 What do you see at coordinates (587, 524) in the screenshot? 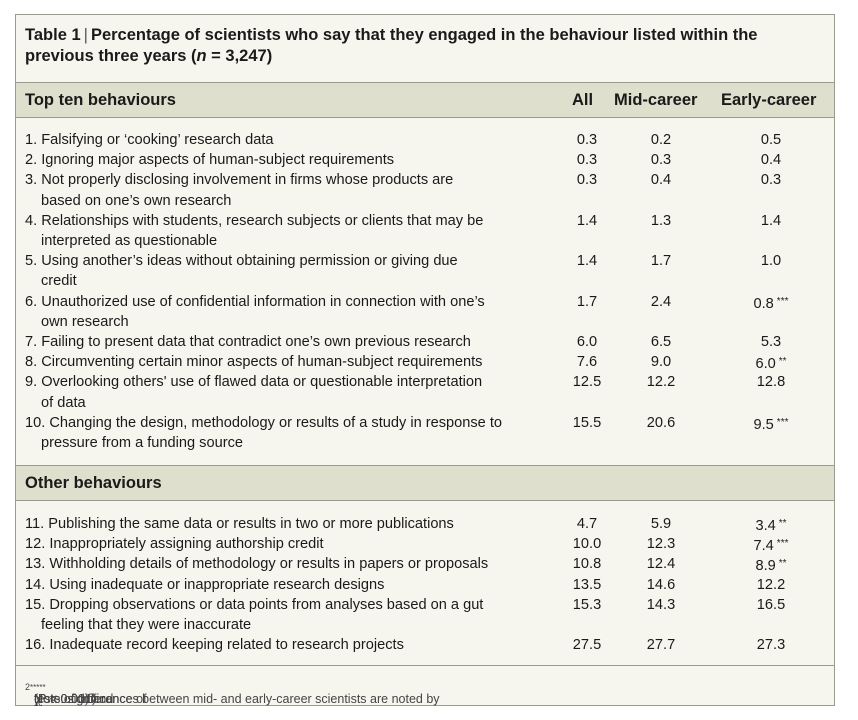
I see `value-all-text: 4.7` at bounding box center [587, 524].